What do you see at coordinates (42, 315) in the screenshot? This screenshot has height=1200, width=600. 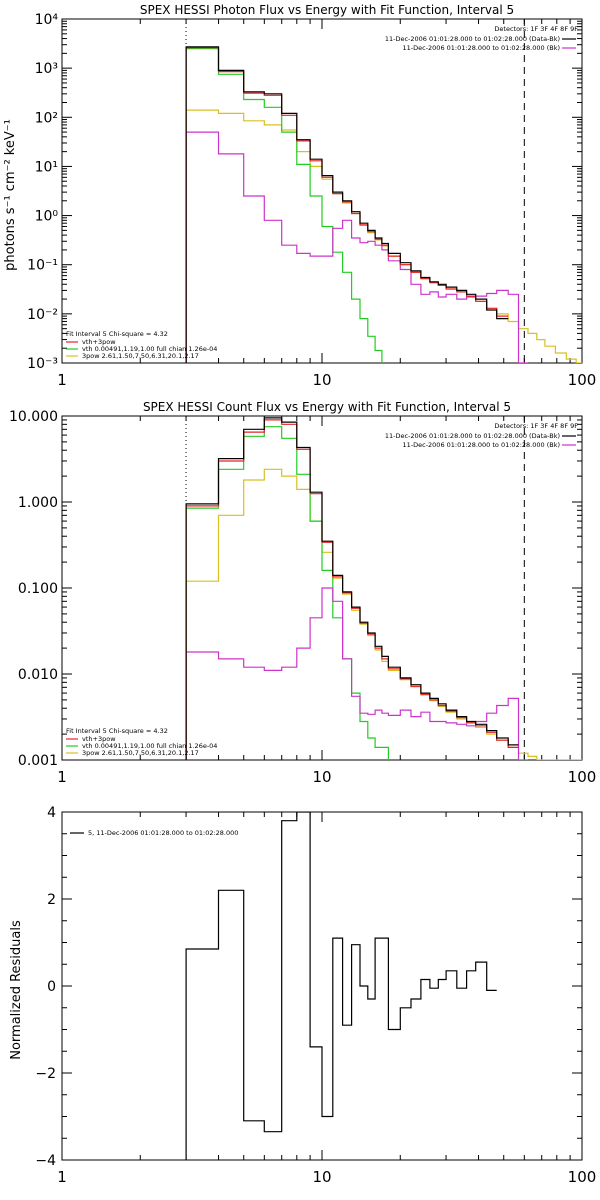 I see `y-tick-label: 10⁻²` at bounding box center [42, 315].